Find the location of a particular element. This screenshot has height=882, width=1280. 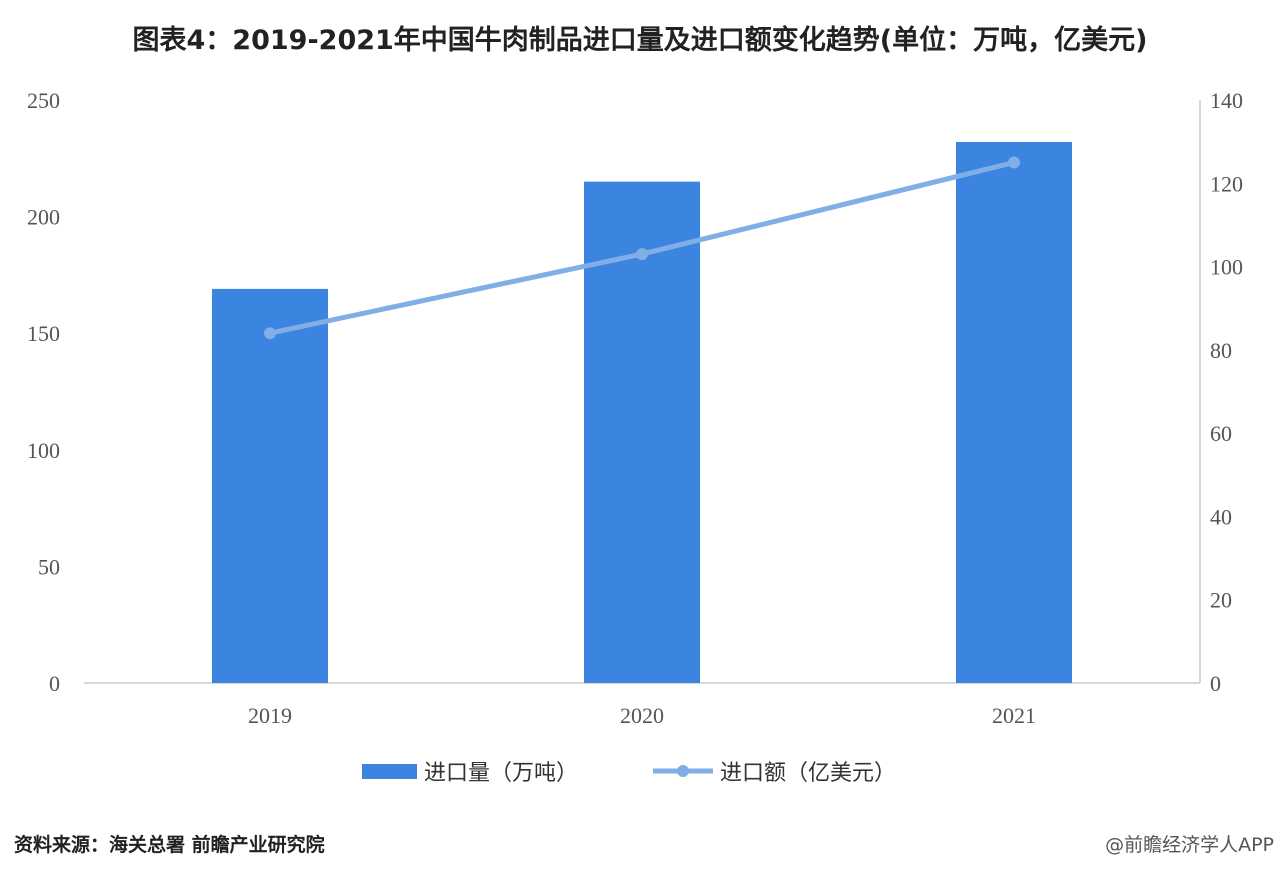

x-tick-label: 2020 is located at coordinates (642, 715).